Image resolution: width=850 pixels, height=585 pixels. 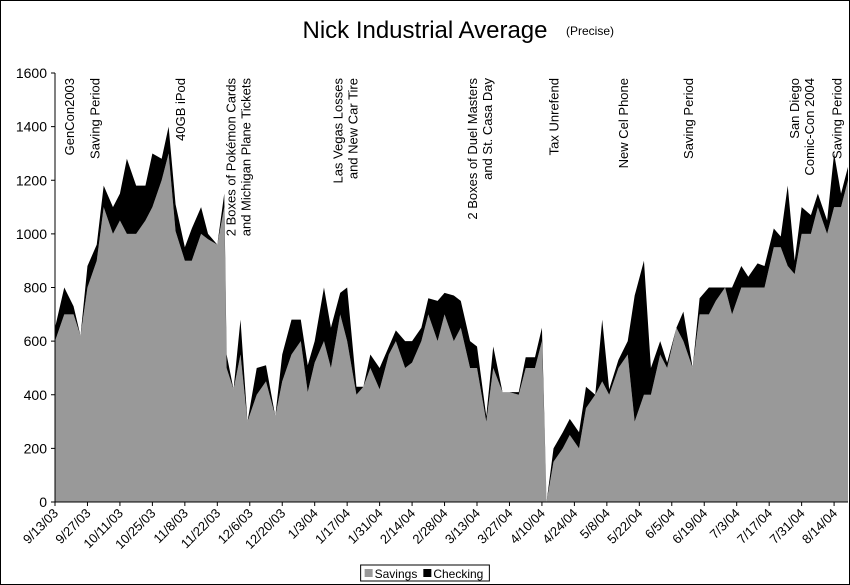 I want to click on annotation: and New Car Tire, so click(x=352, y=128).